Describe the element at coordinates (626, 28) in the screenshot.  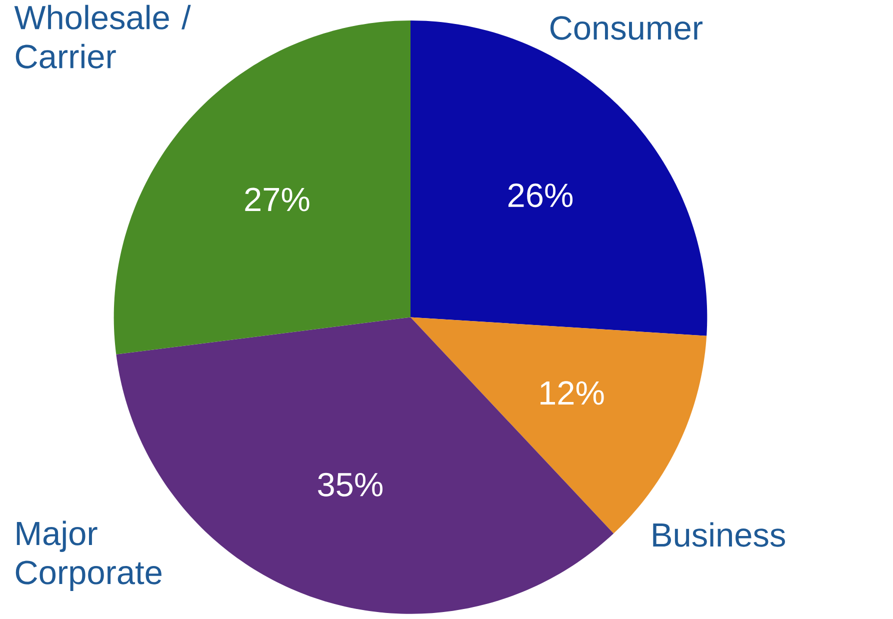
I see `slice-label: Consumer` at that location.